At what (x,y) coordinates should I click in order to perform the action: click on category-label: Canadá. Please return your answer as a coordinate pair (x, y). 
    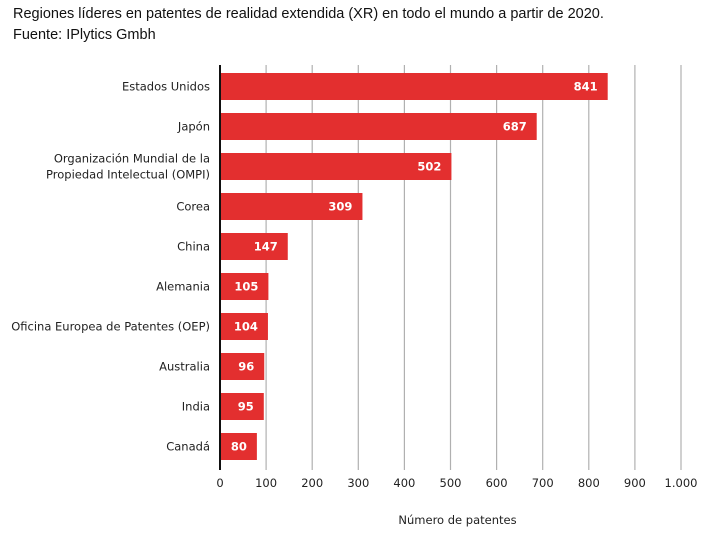
    Looking at the image, I should click on (188, 447).